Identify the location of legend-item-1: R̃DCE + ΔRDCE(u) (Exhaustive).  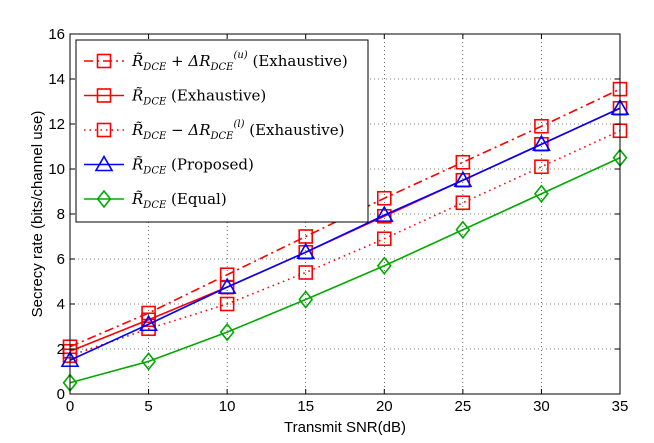
(216, 61).